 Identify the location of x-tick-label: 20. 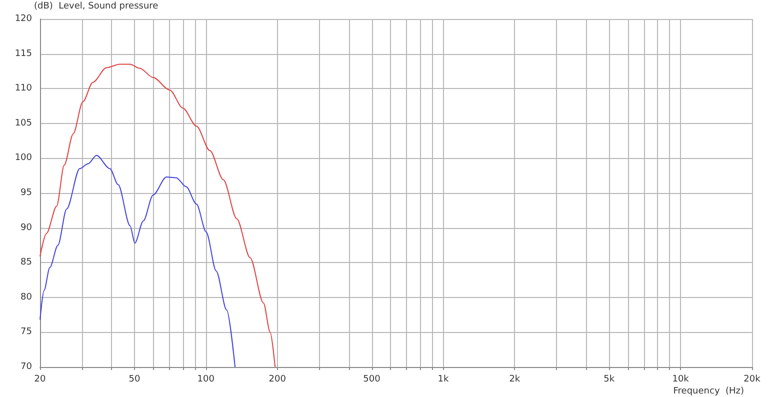
(40, 379).